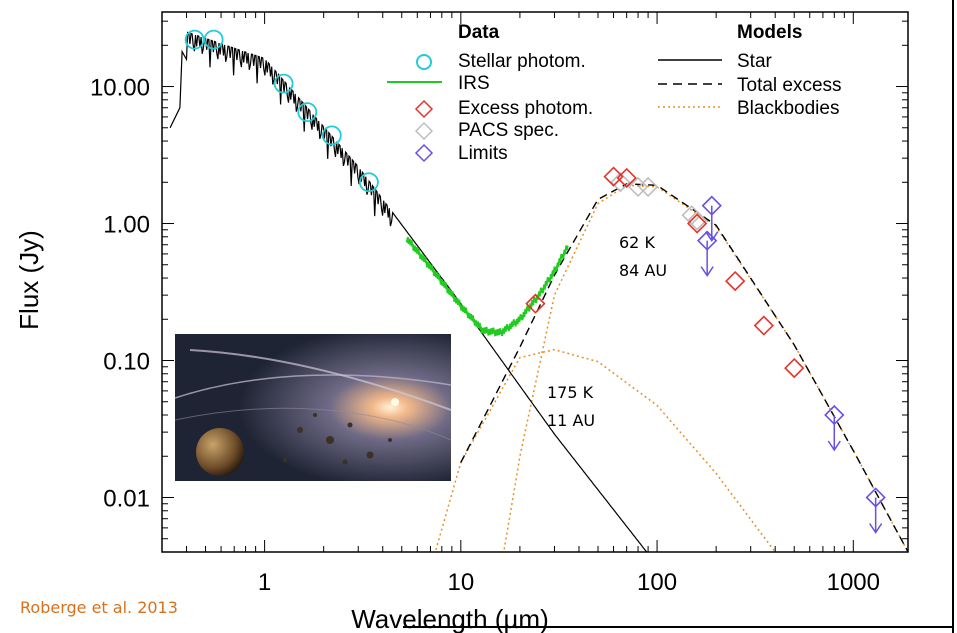 The image size is (957, 633). I want to click on cold-temp-label: 62 K, so click(637, 242).